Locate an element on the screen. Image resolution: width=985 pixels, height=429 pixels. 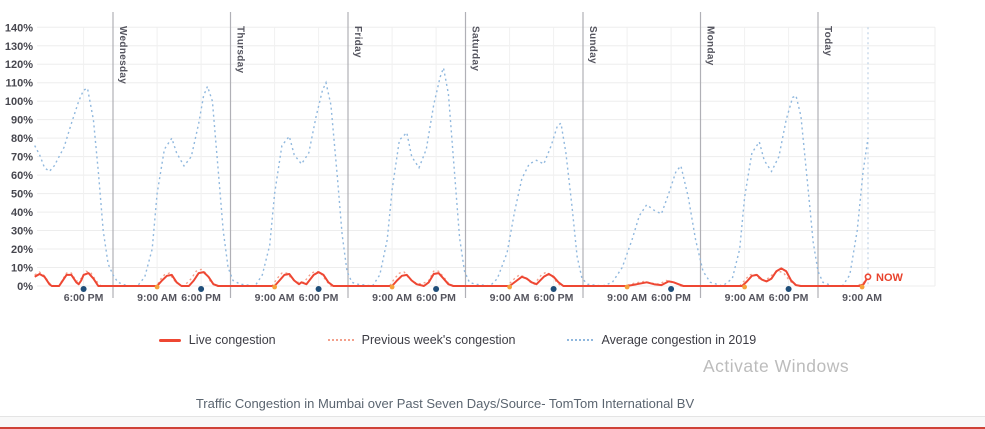
svg-text: 70% is located at coordinates (22, 158).